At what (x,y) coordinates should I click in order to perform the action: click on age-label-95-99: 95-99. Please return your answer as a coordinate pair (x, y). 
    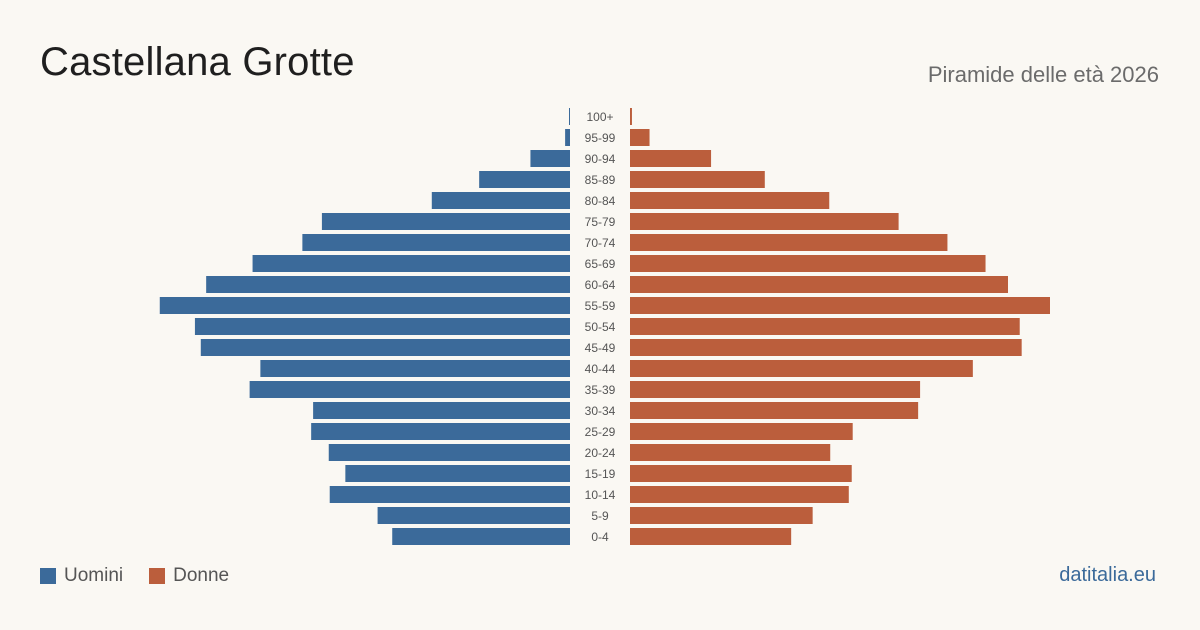
    Looking at the image, I should click on (600, 138).